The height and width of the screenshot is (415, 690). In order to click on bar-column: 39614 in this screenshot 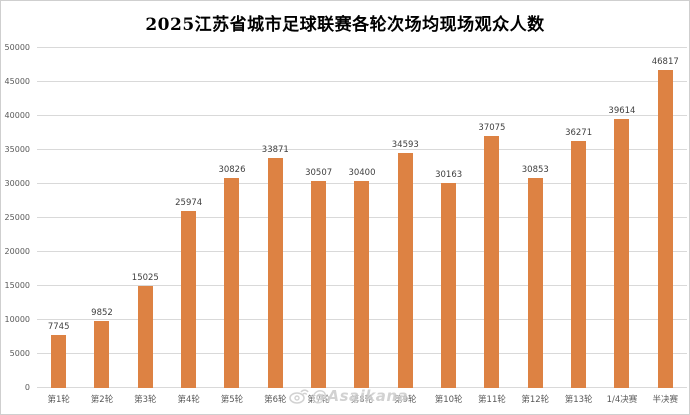, I will do `click(621, 218)`.